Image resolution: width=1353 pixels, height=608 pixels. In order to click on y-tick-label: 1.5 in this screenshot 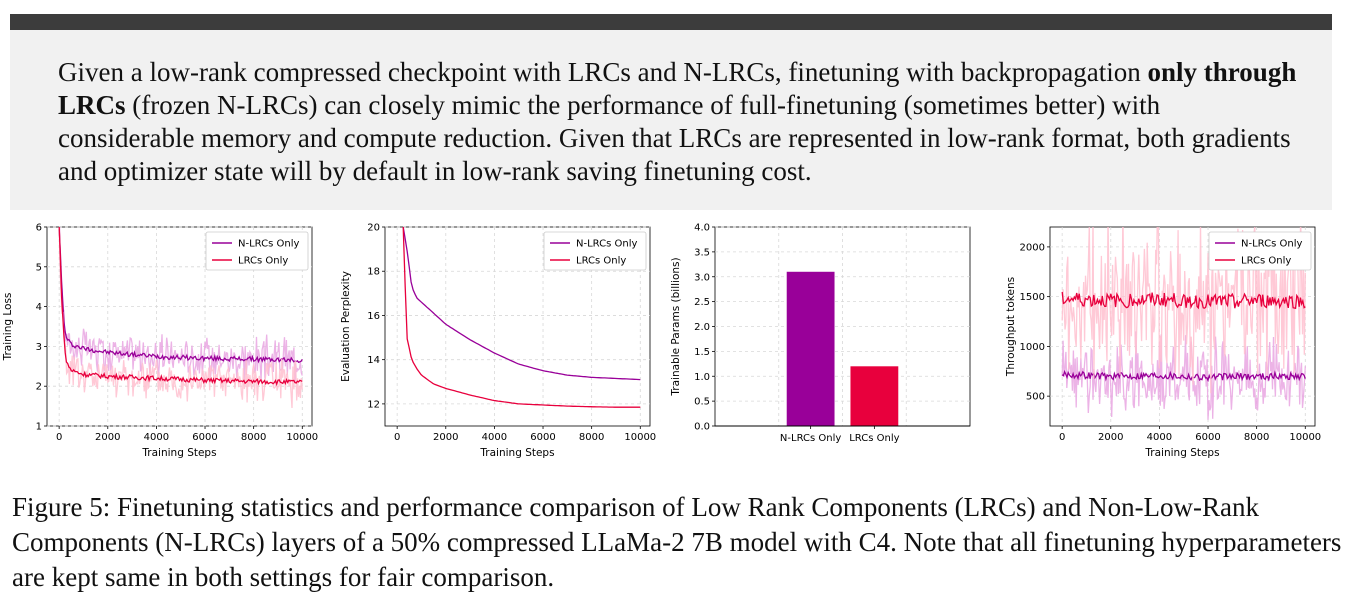, I will do `click(702, 352)`.